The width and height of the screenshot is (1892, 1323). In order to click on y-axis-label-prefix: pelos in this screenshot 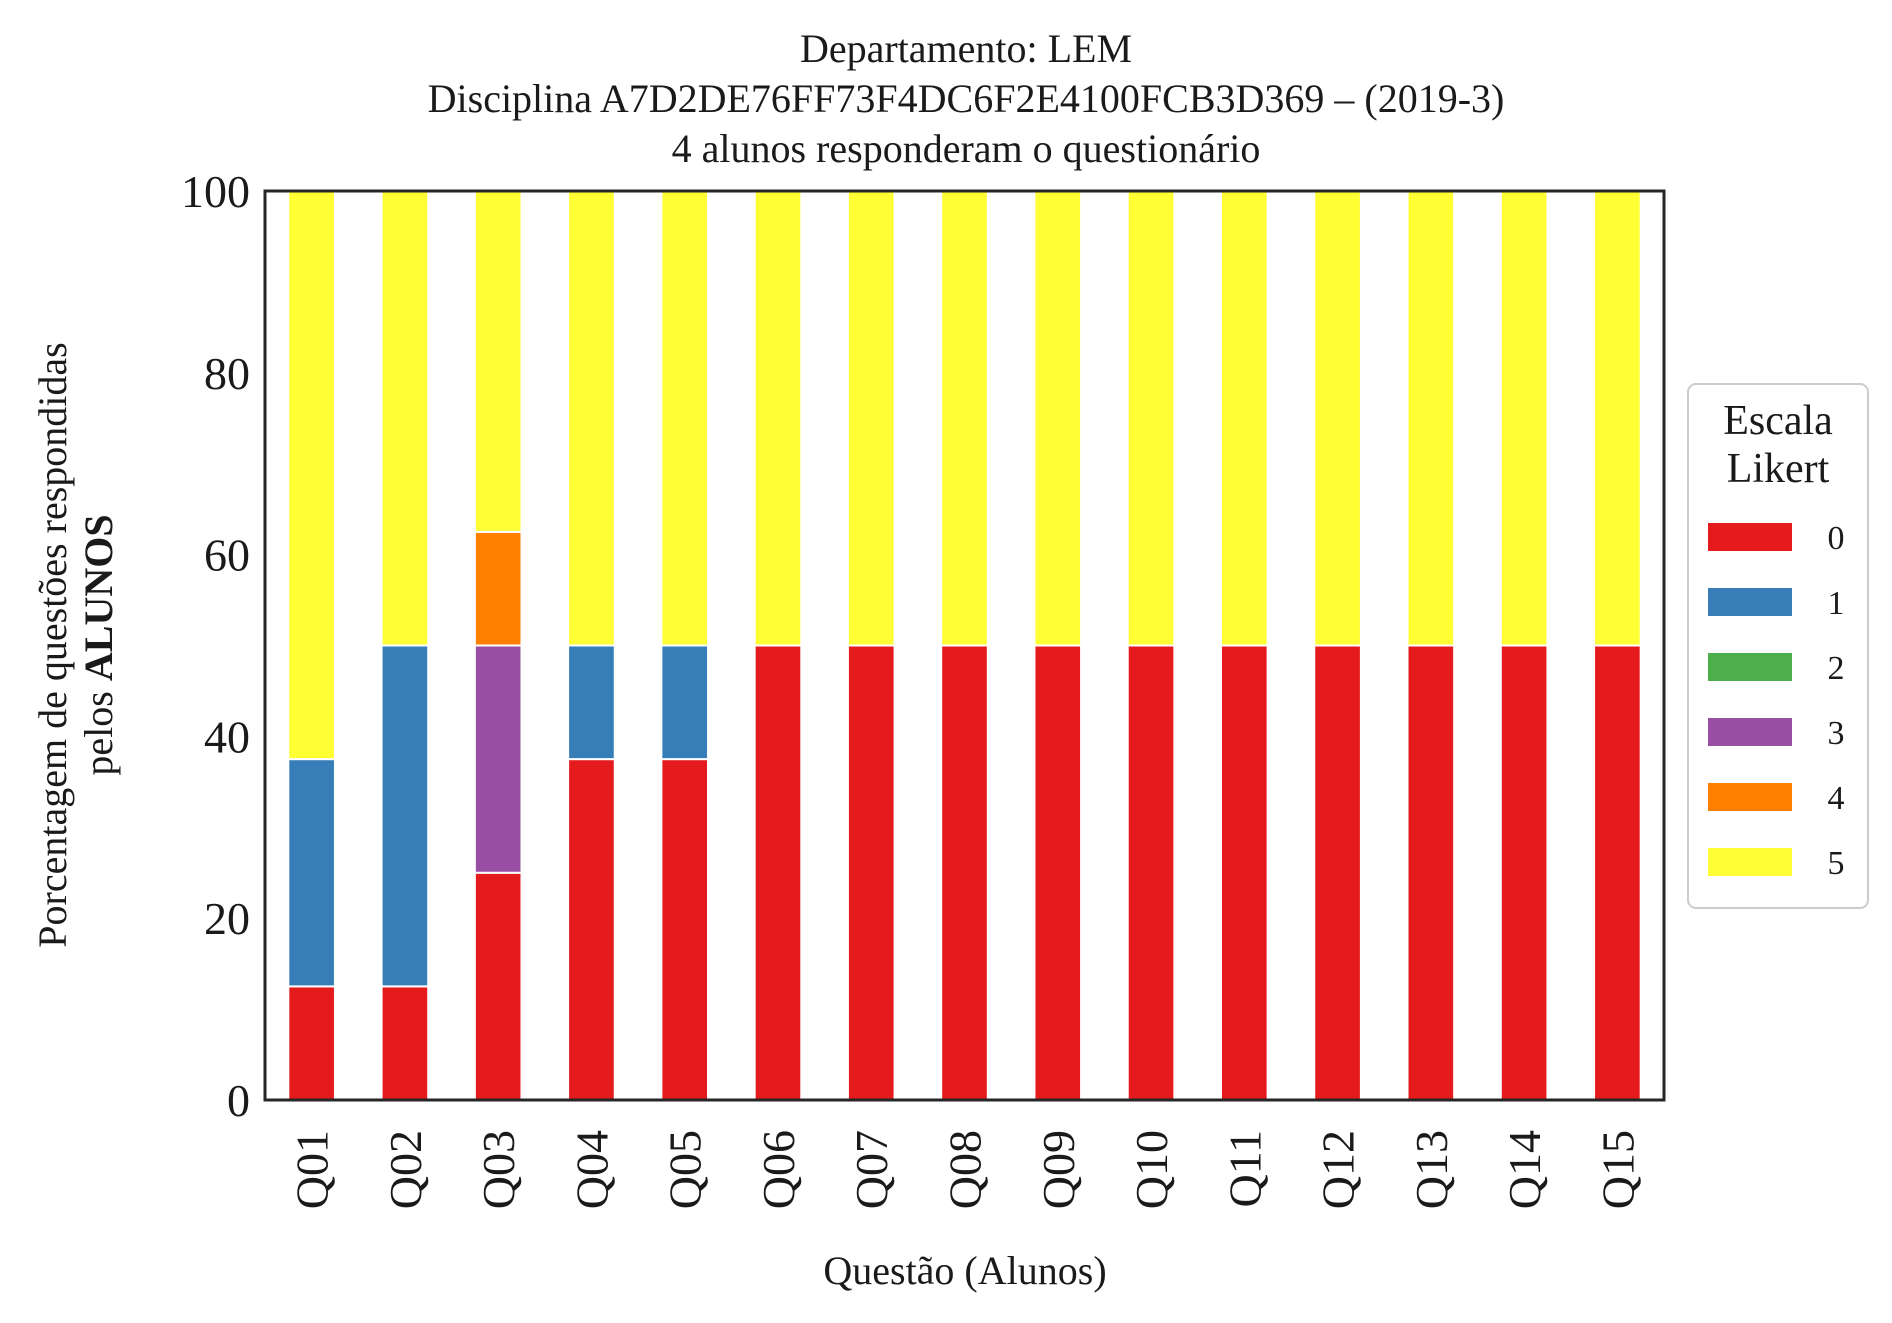, I will do `click(98, 728)`.